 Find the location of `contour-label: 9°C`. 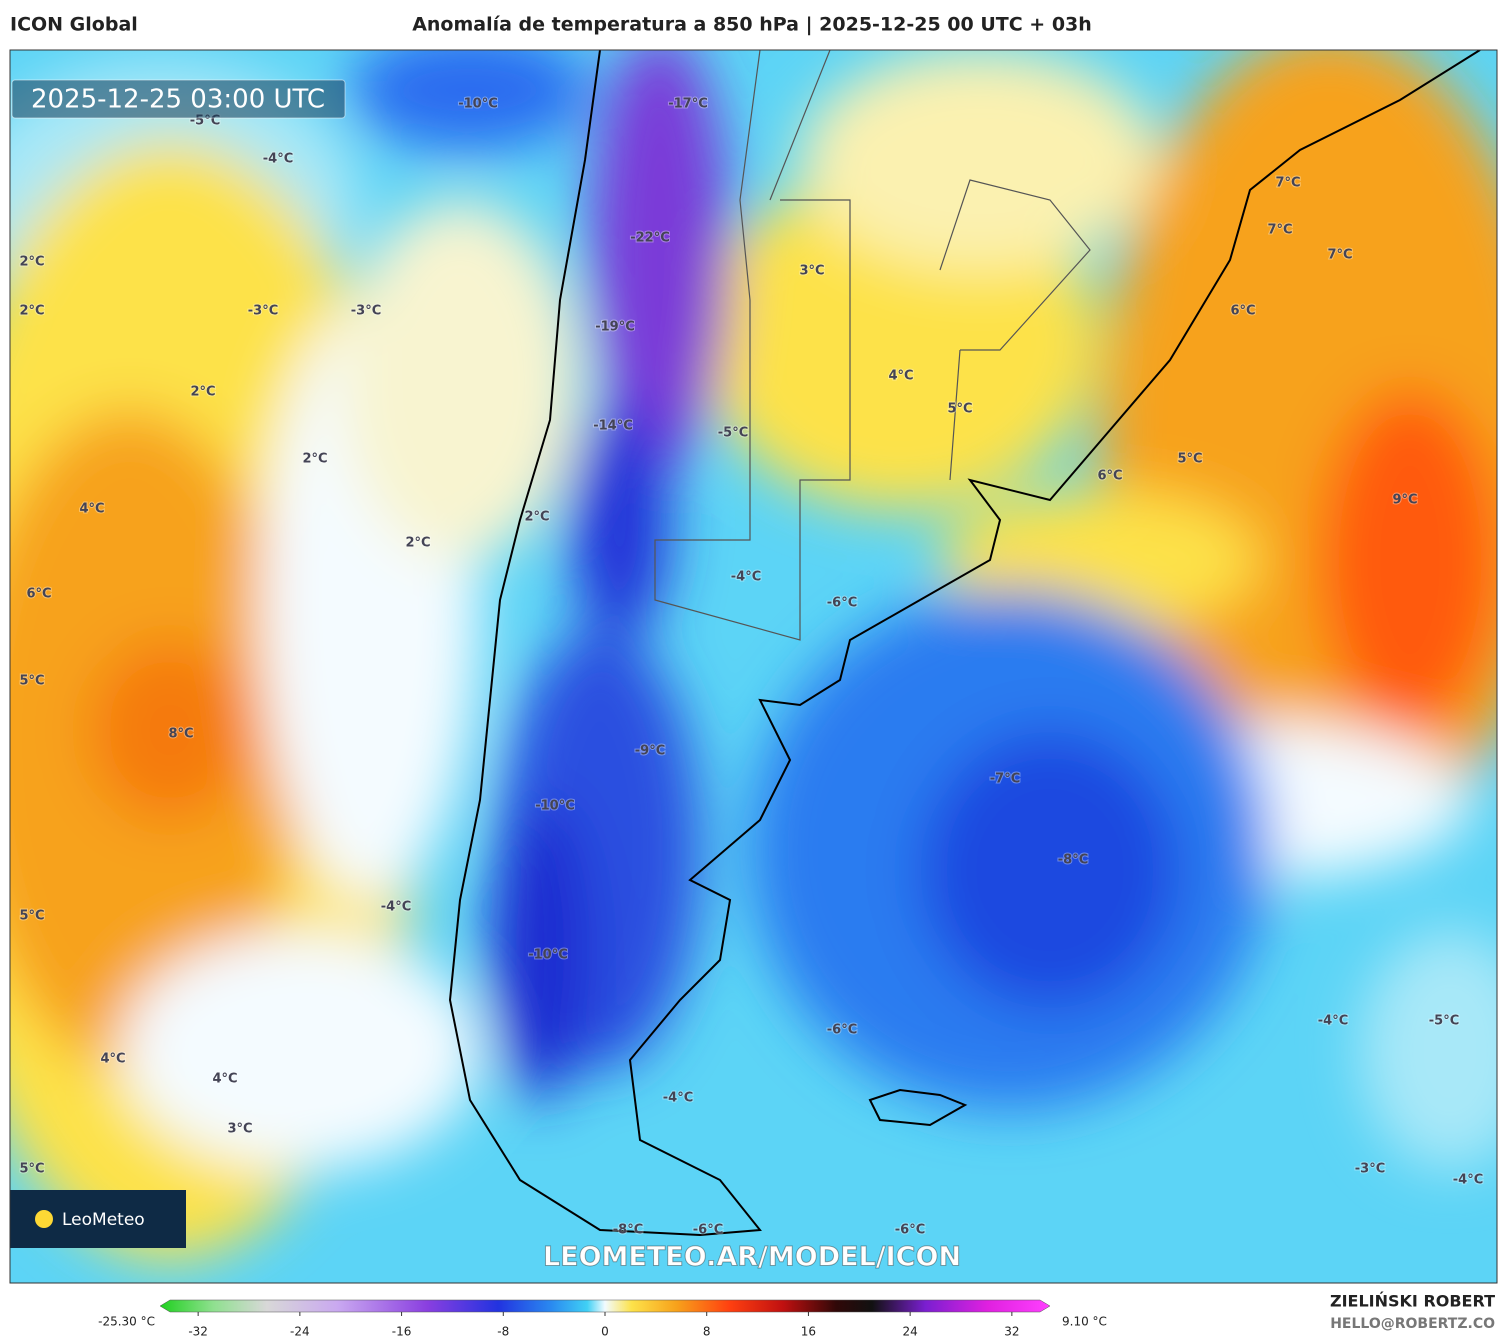

contour-label: 9°C is located at coordinates (1404, 500).